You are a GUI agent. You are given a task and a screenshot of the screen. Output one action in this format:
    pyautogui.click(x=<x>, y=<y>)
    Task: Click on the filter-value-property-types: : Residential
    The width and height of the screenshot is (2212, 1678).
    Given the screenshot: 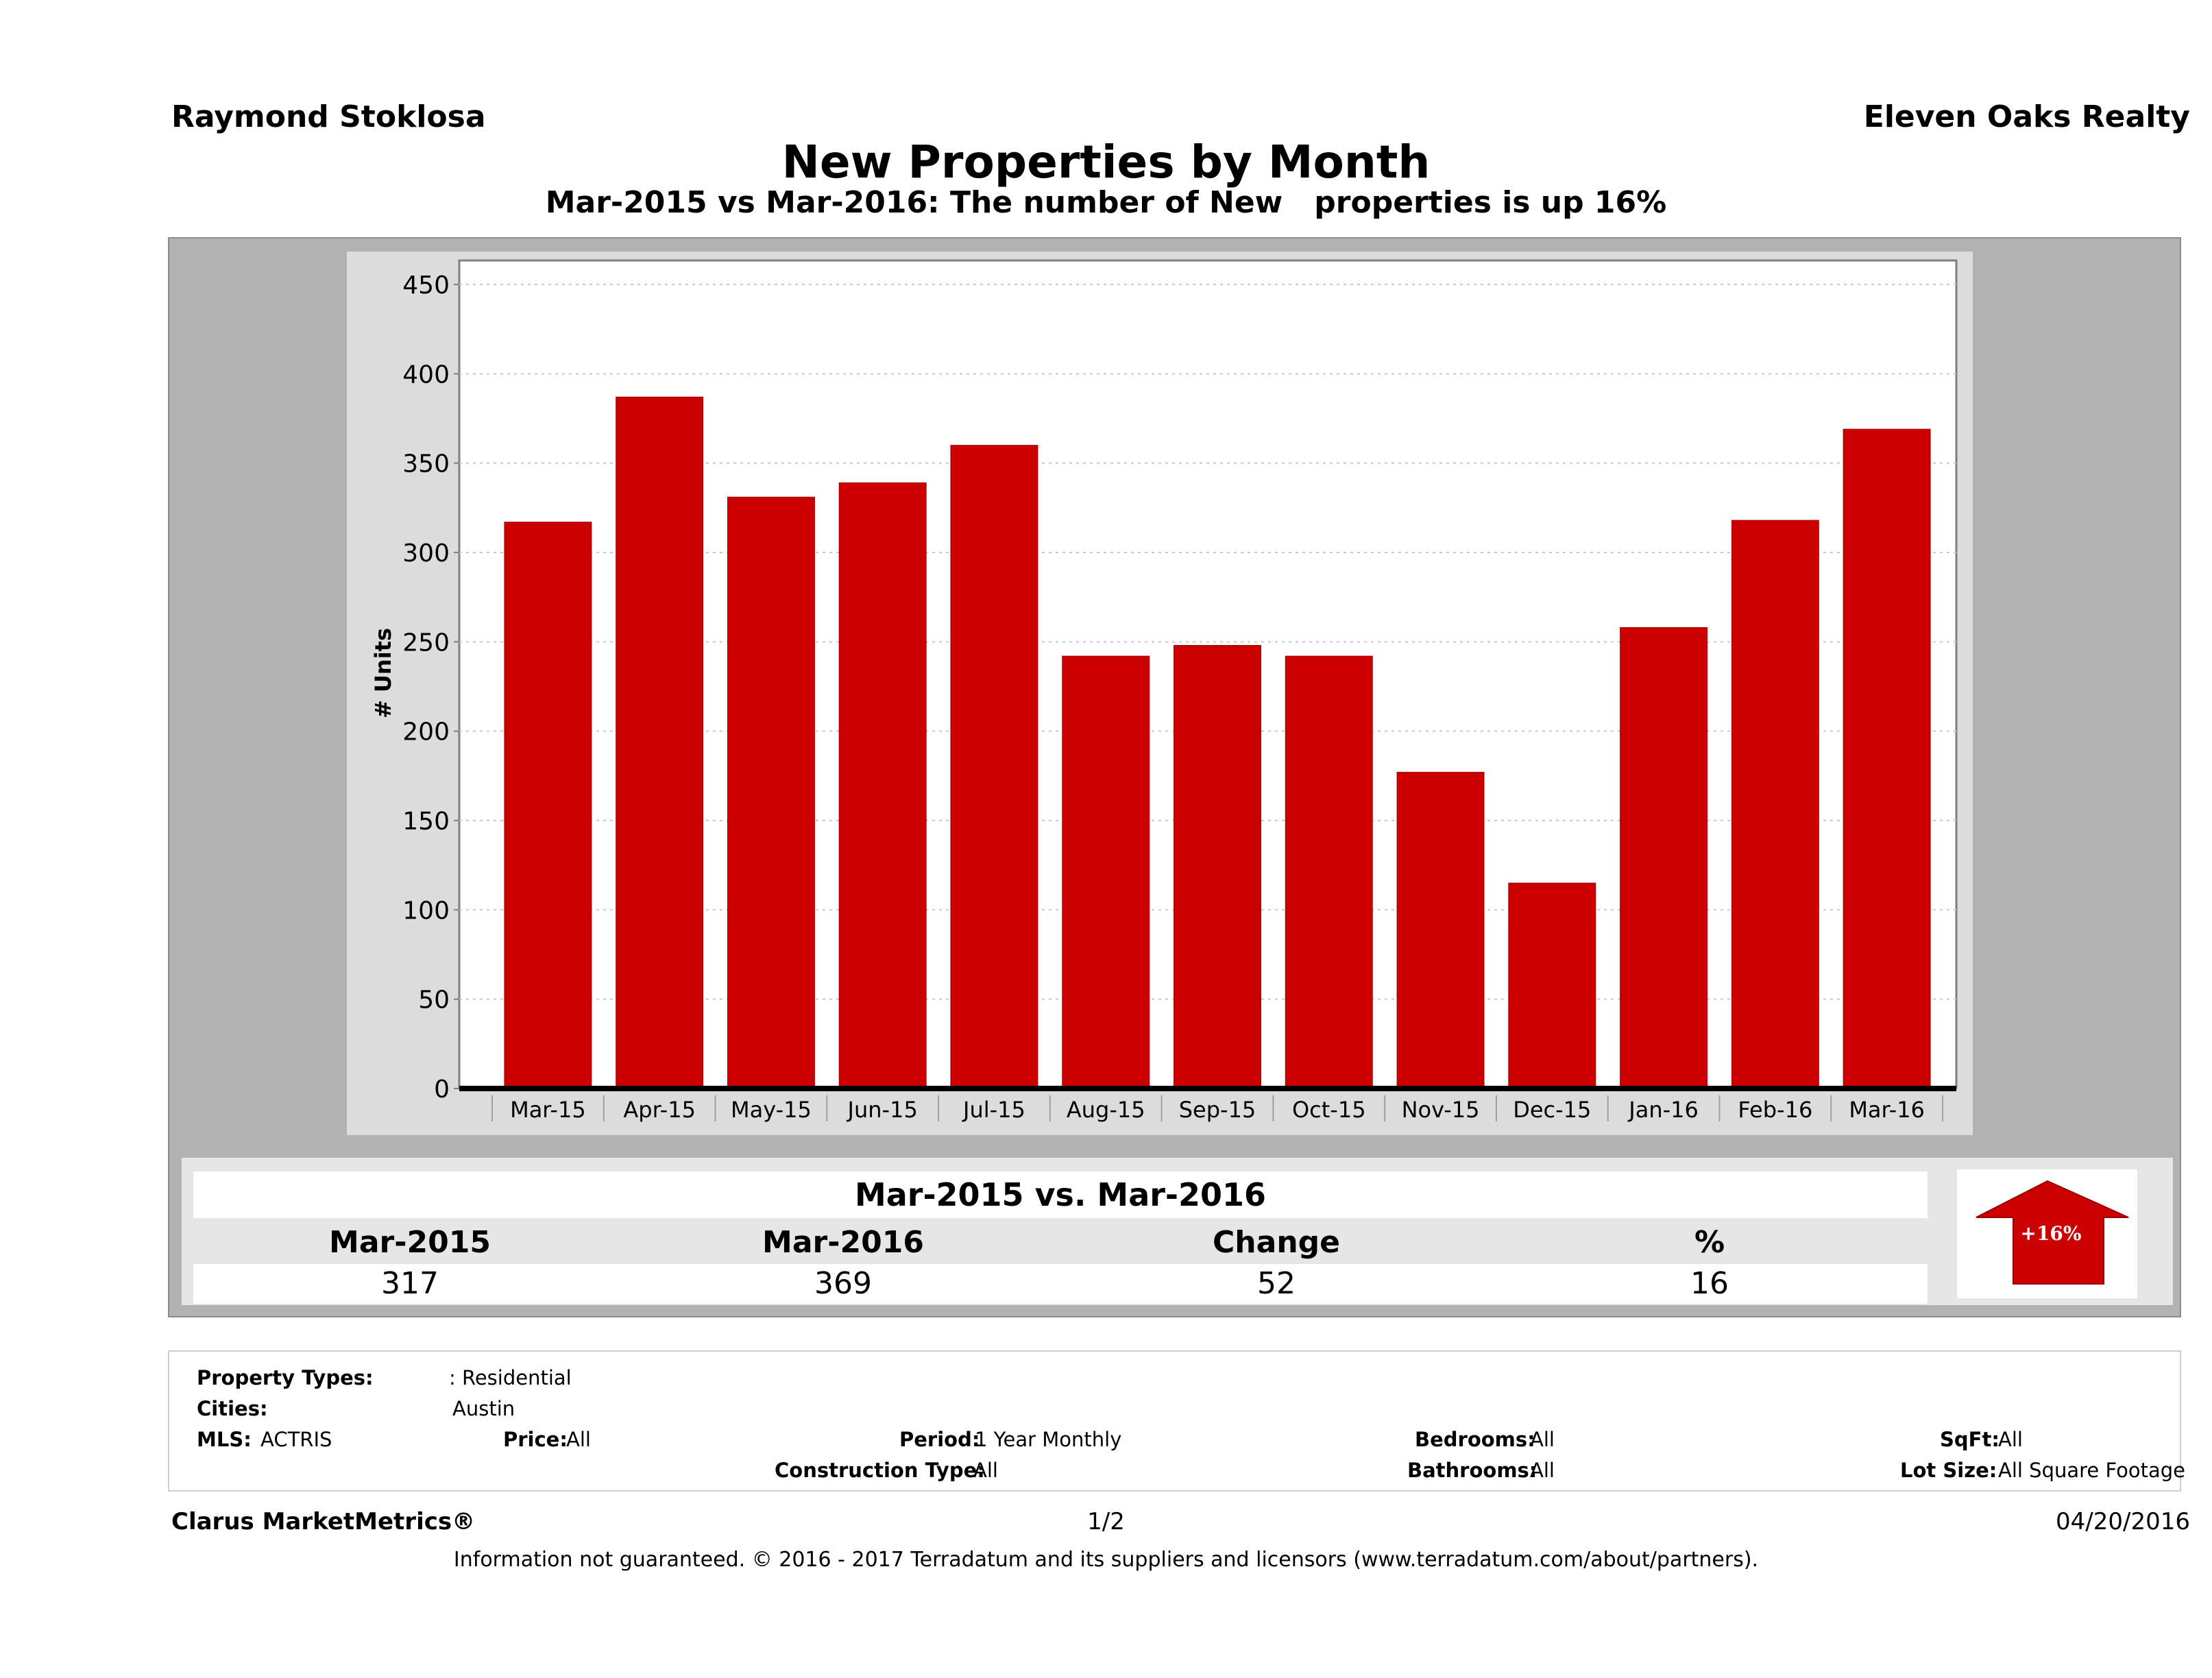 What is the action you would take?
    pyautogui.click(x=511, y=1377)
    